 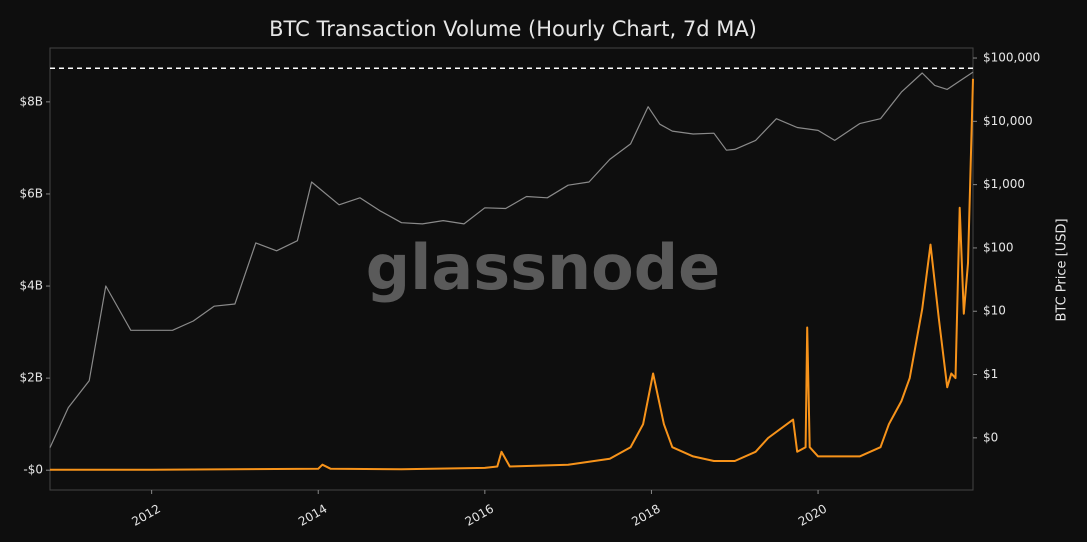 I want to click on y-tick-label: $2B, so click(x=31, y=378).